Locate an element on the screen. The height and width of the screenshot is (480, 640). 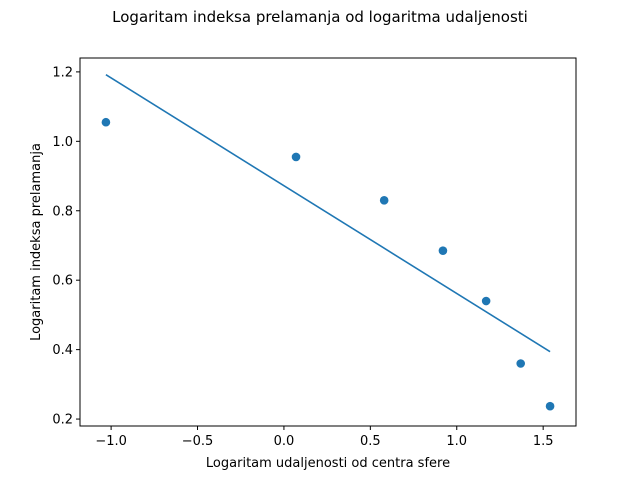
y-tick-label: 1.0 is located at coordinates (62, 142).